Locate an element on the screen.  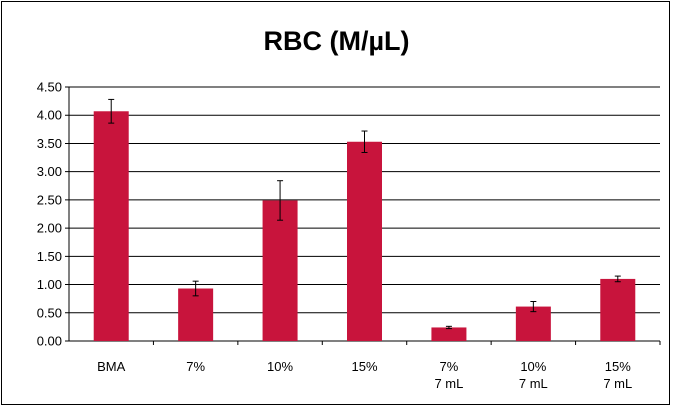
y-tick-label: 3.00 is located at coordinates (49, 171).